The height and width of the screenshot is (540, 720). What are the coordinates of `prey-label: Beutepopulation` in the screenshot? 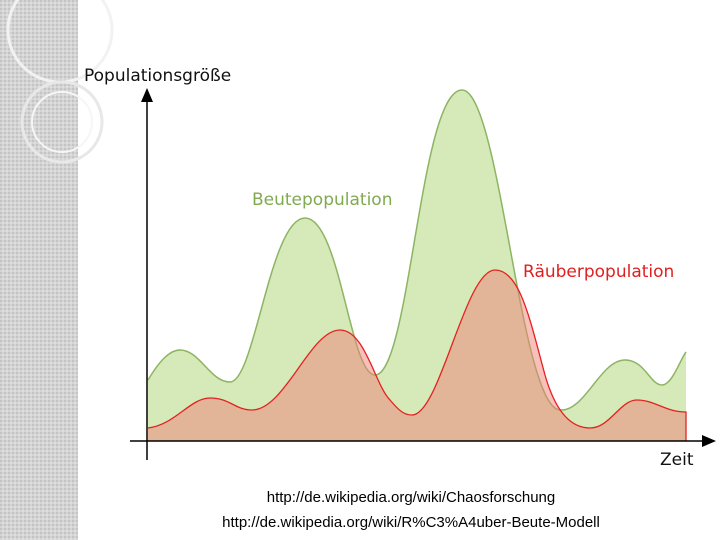 It's located at (322, 200).